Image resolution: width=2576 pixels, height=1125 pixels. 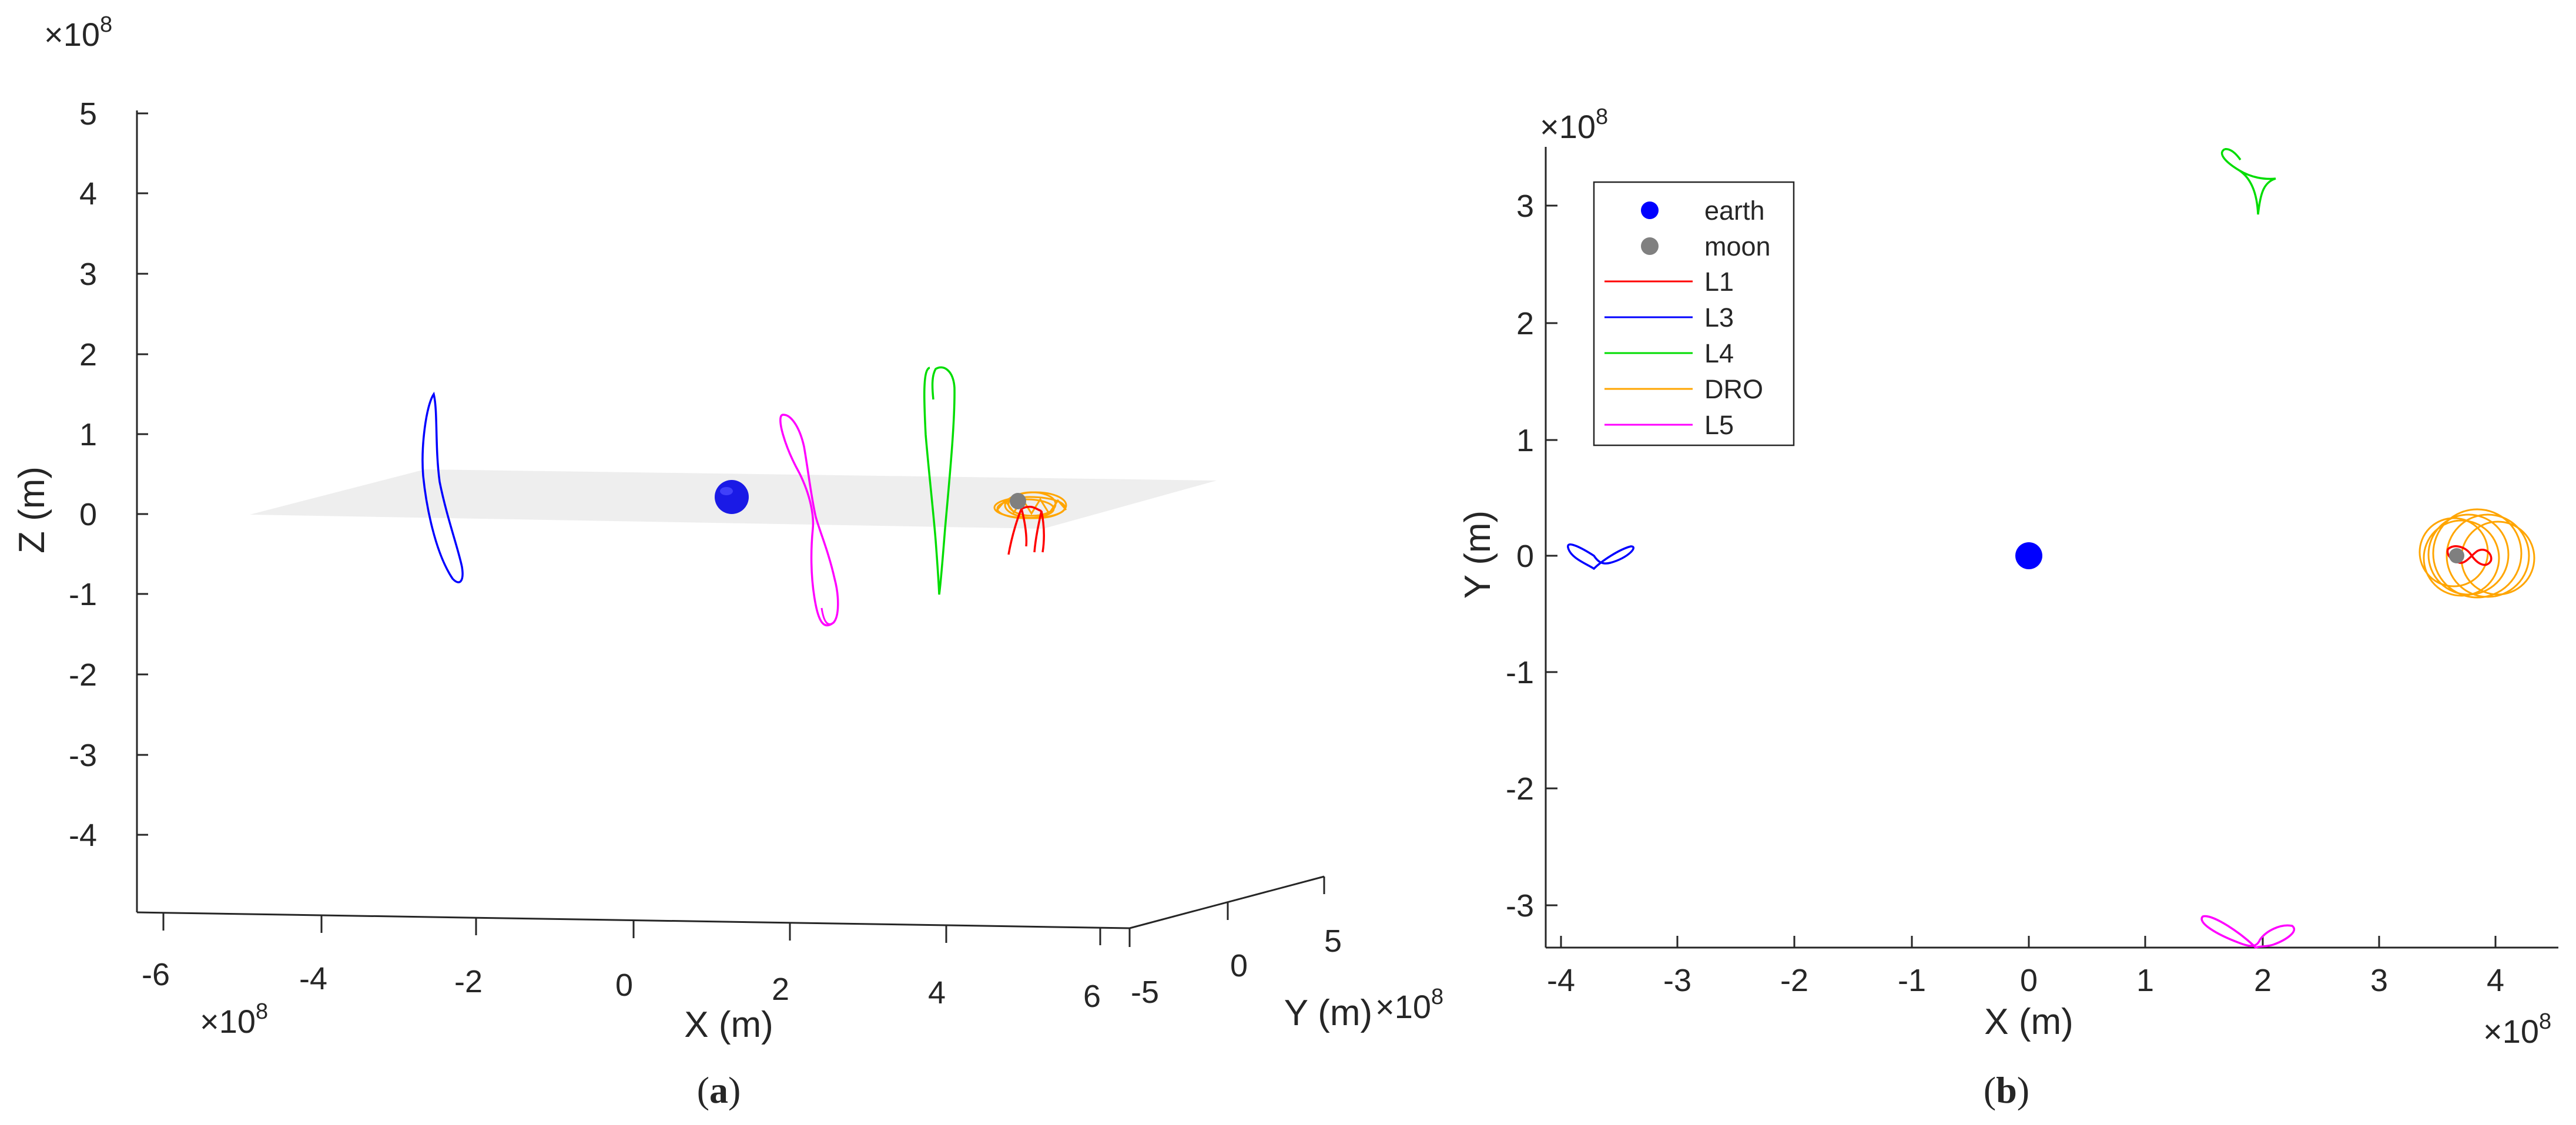 What do you see at coordinates (88, 275) in the screenshot?
I see `z-tick-label: 3` at bounding box center [88, 275].